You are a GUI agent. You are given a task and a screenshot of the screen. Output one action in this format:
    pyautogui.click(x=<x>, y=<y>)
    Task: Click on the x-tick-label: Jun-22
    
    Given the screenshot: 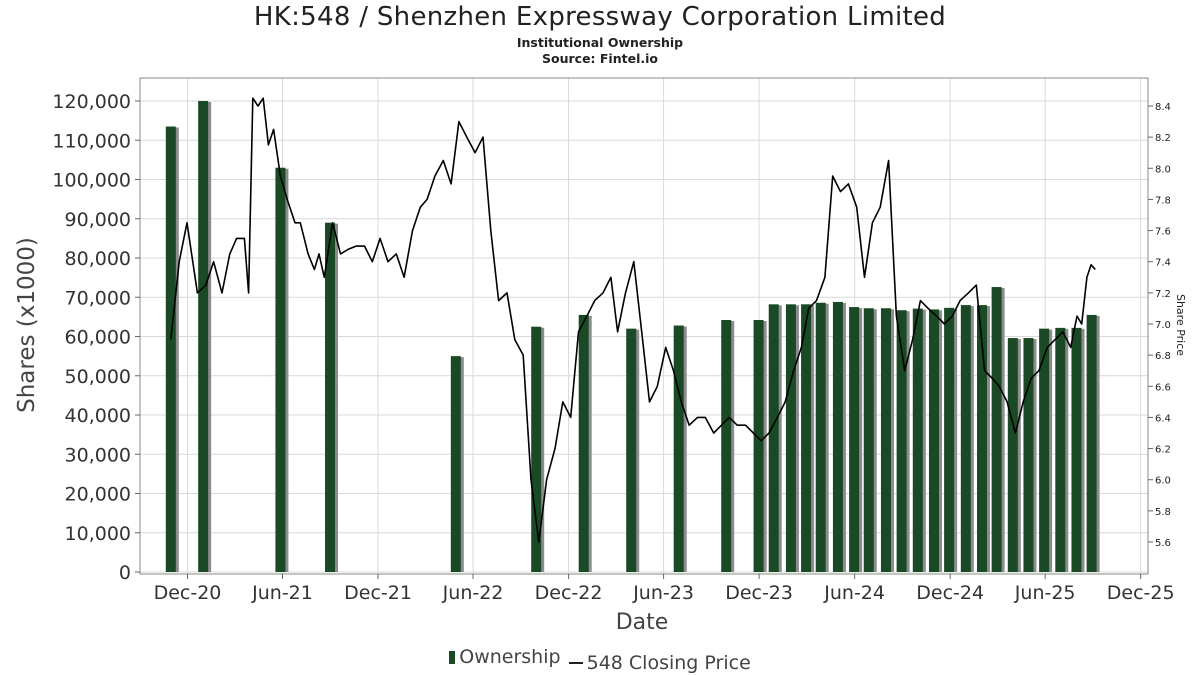 What is the action you would take?
    pyautogui.click(x=473, y=593)
    